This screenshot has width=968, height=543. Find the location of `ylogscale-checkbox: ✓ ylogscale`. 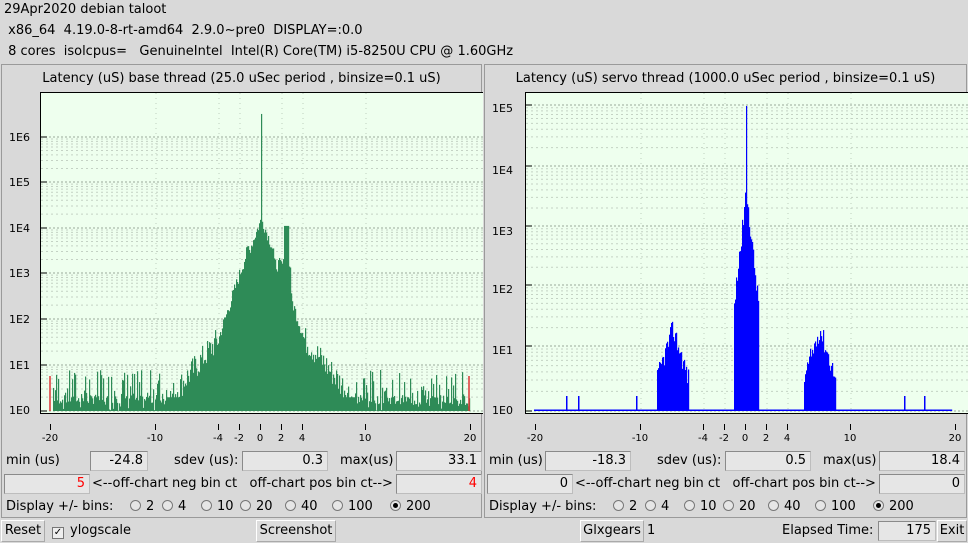

ylogscale-checkbox: ✓ ylogscale is located at coordinates (91, 531).